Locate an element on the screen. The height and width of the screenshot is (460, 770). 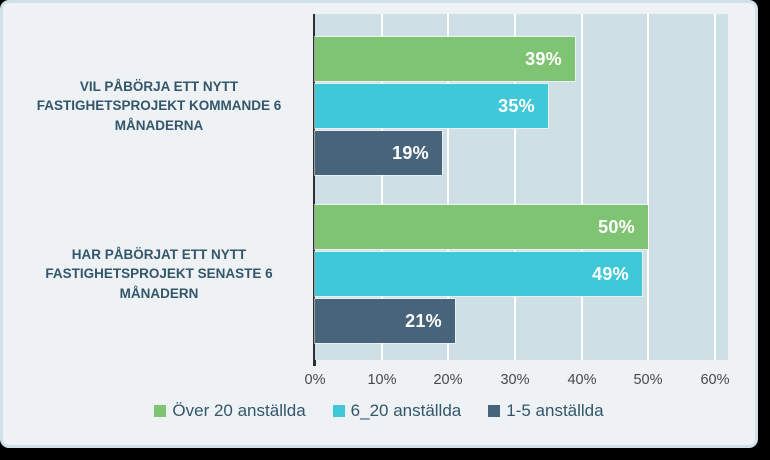
legend-label: Över 20 anställda is located at coordinates (239, 410).